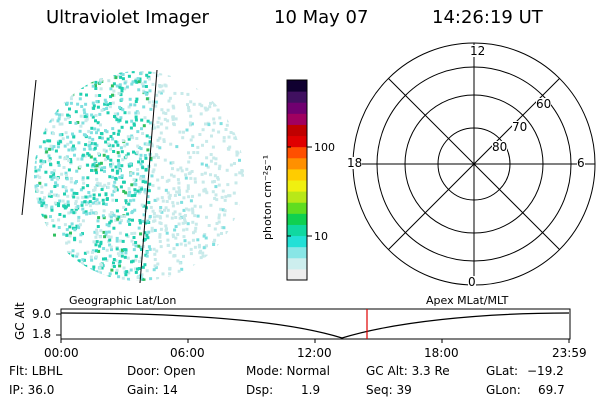  Describe the element at coordinates (545, 371) in the screenshot. I see `glat-value: −19.2` at that location.